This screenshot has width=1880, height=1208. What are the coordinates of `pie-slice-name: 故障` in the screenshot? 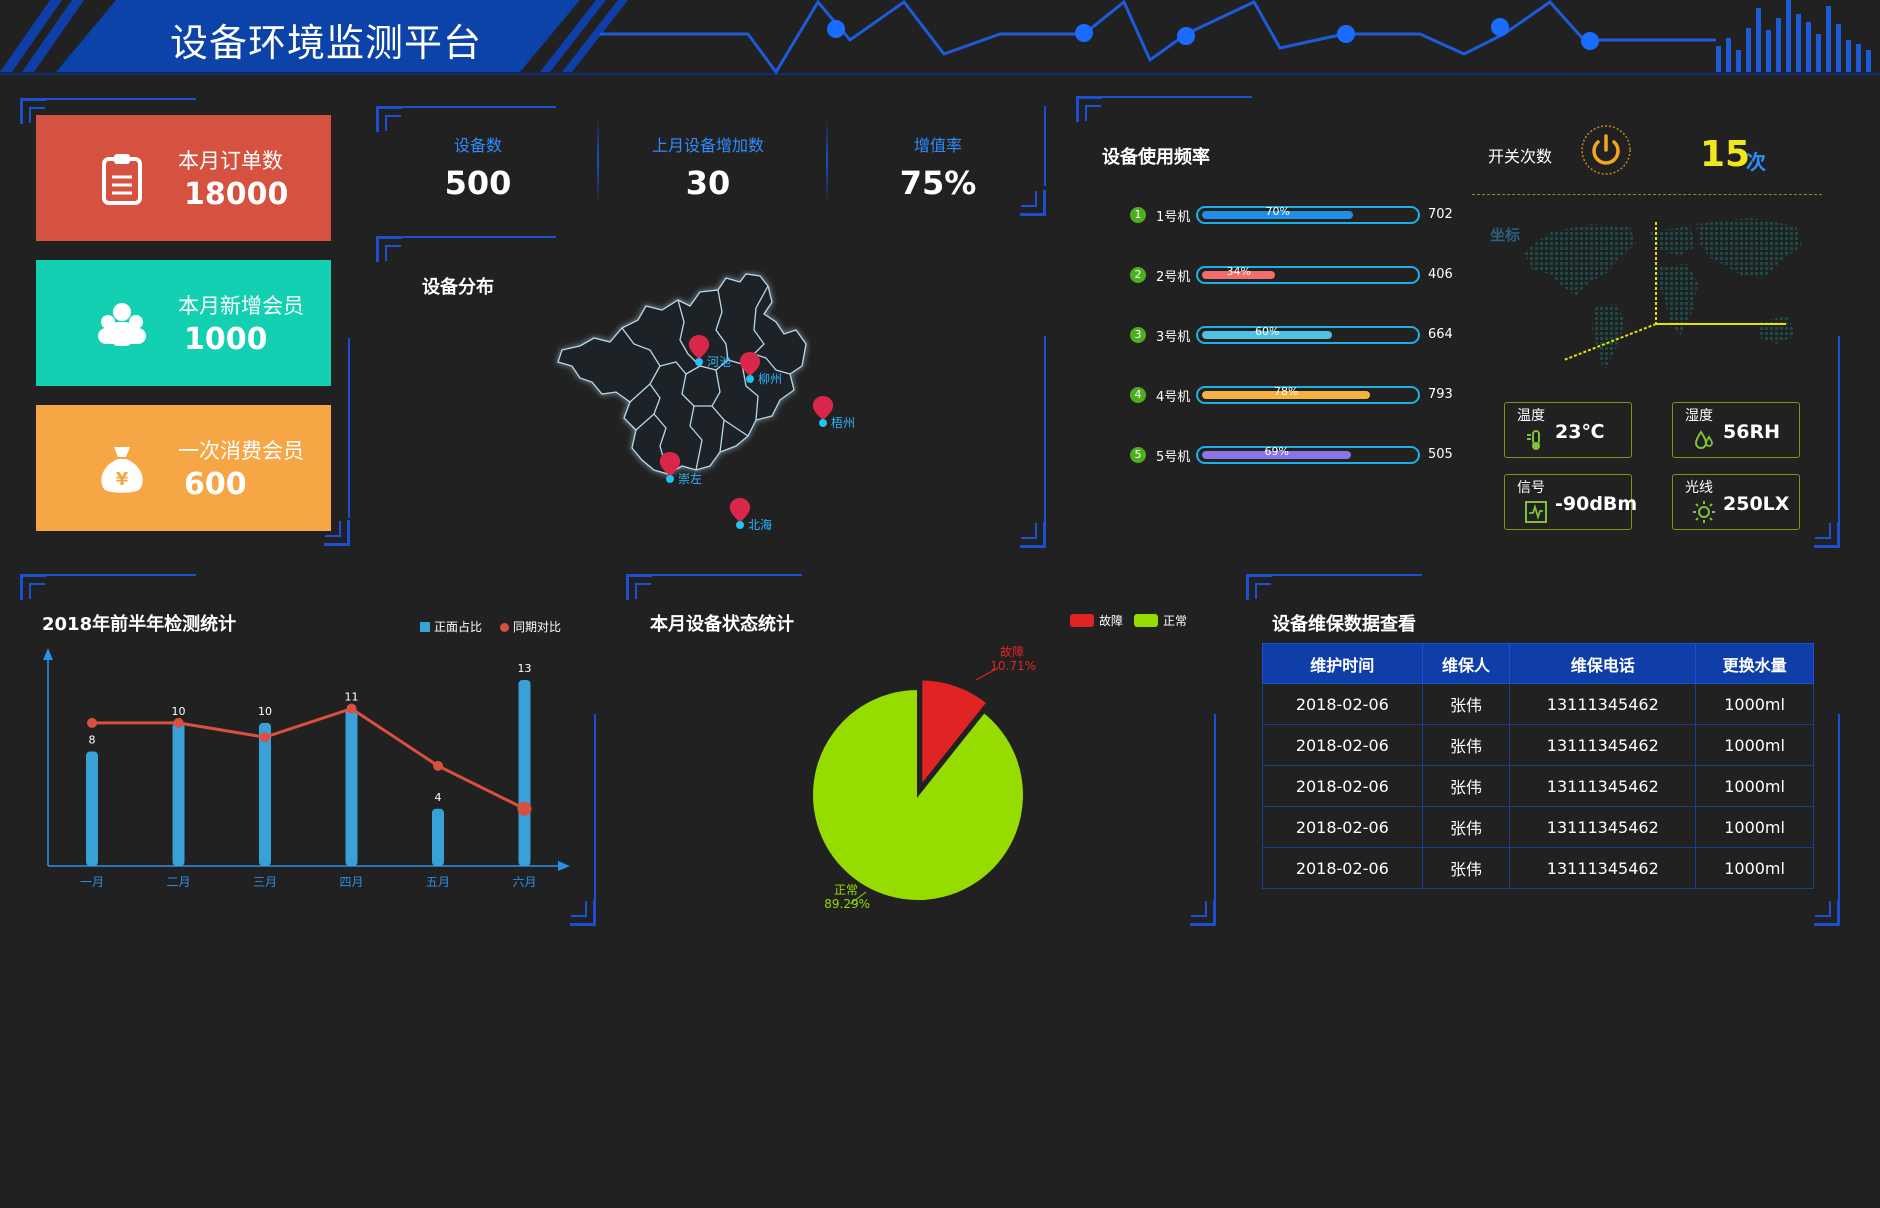 It's located at (1012, 651).